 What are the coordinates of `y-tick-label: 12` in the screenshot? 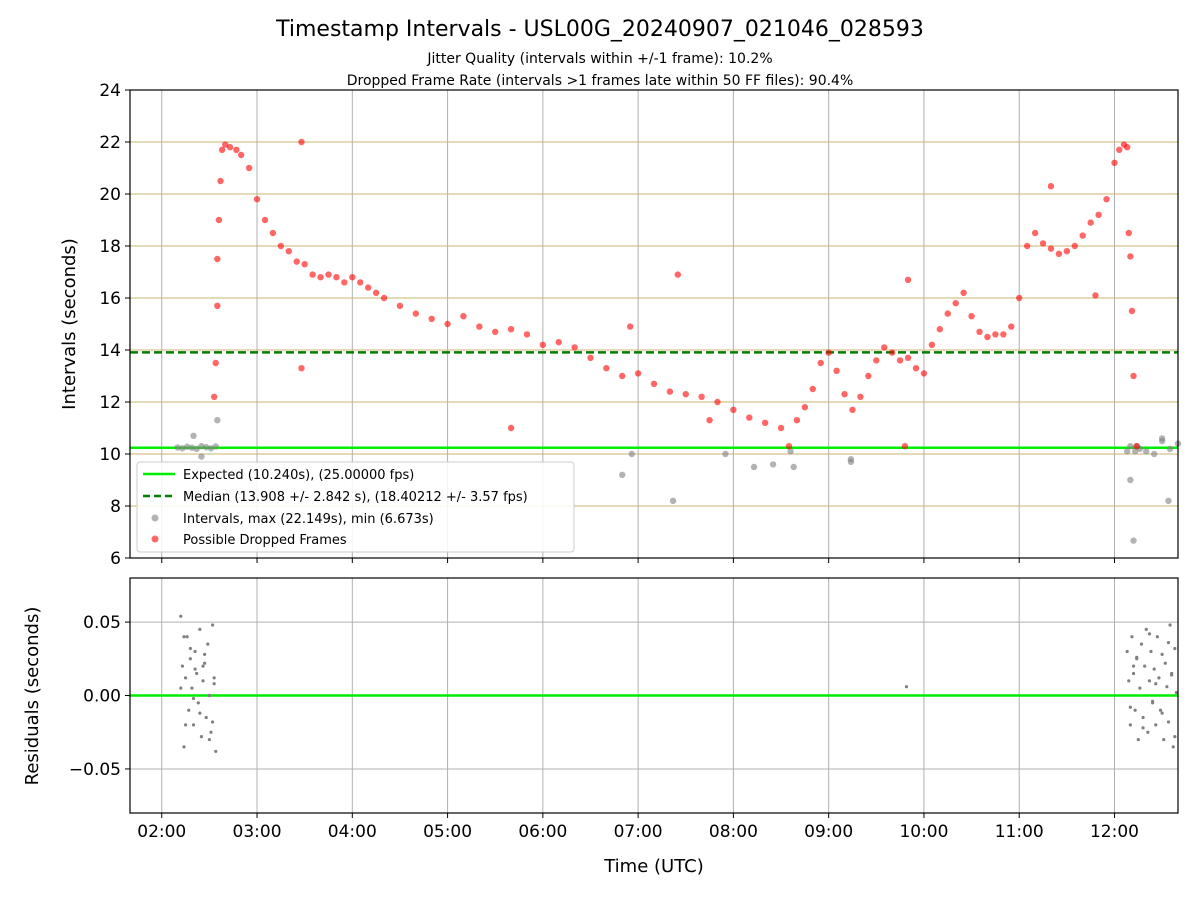 It's located at (110, 403).